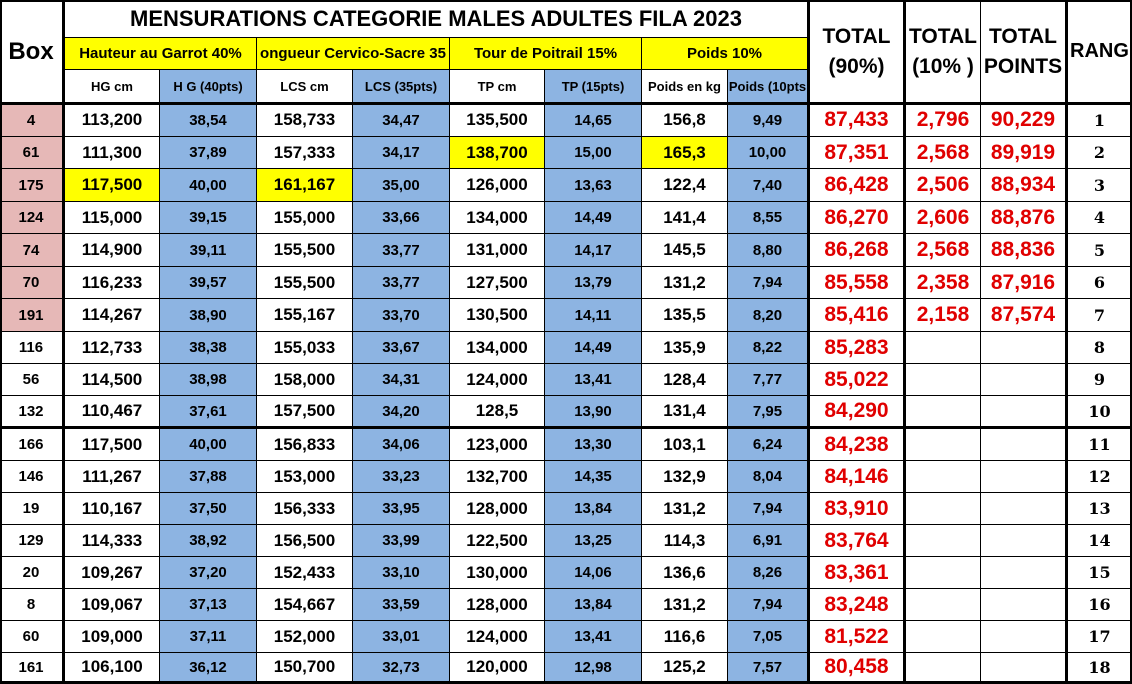 The height and width of the screenshot is (684, 1132). Describe the element at coordinates (305, 87) in the screenshot. I see `sub-header: LCS cm` at that location.